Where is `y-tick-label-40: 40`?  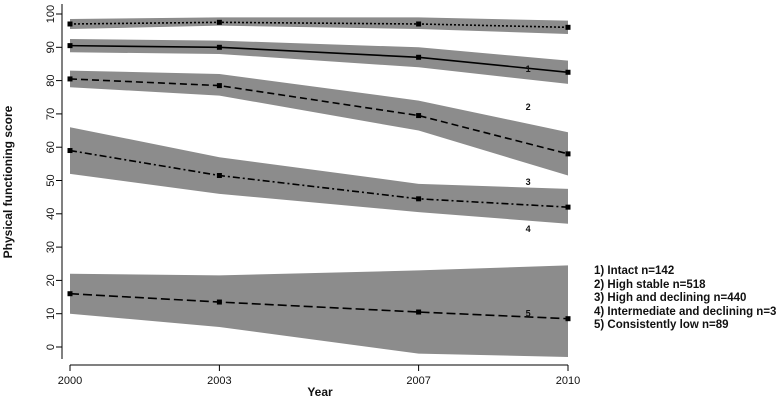
y-tick-label-40: 40 is located at coordinates (51, 214).